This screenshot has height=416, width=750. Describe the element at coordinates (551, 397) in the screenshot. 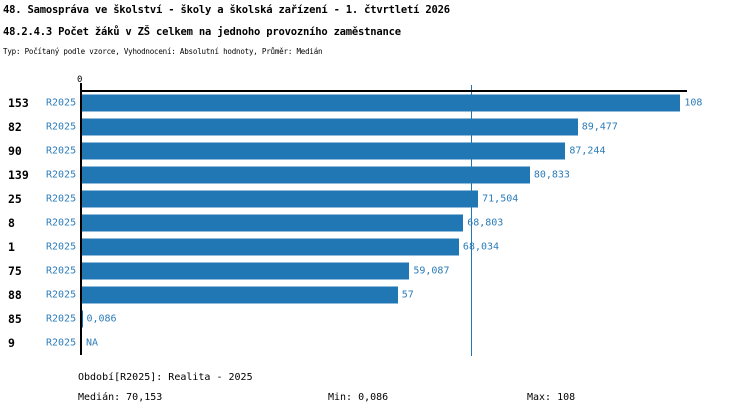

I see `footer-max-stat: Max: 108` at that location.